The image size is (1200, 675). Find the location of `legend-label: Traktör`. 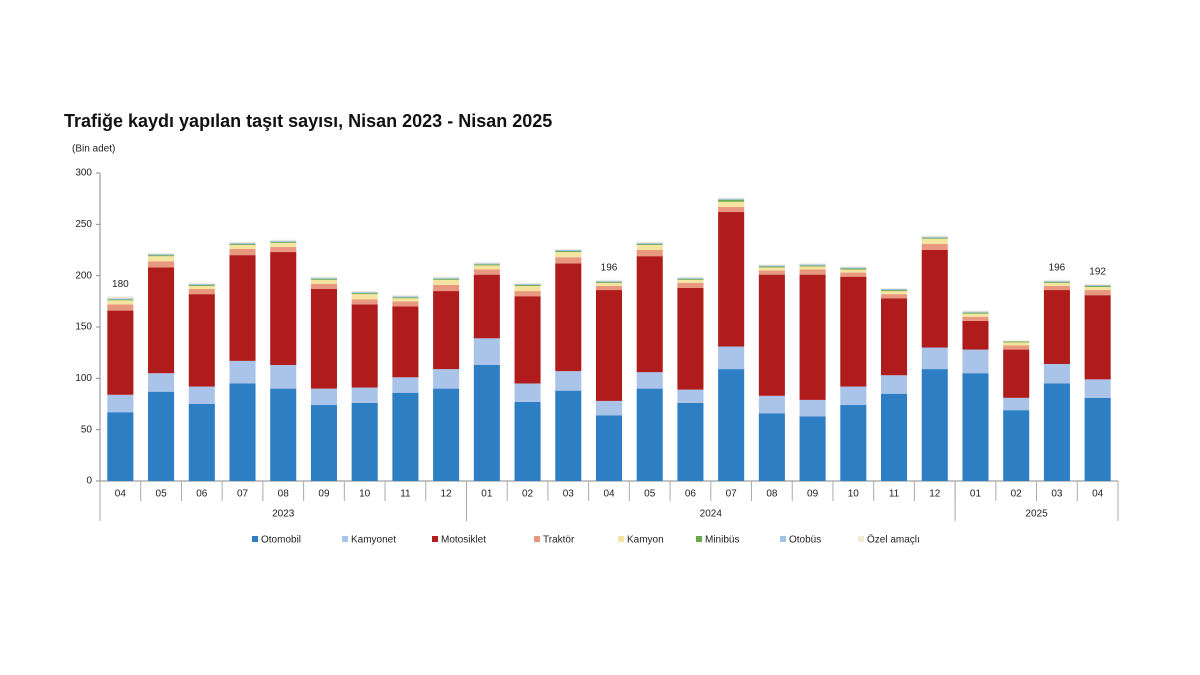

legend-label: Traktör is located at coordinates (559, 540).